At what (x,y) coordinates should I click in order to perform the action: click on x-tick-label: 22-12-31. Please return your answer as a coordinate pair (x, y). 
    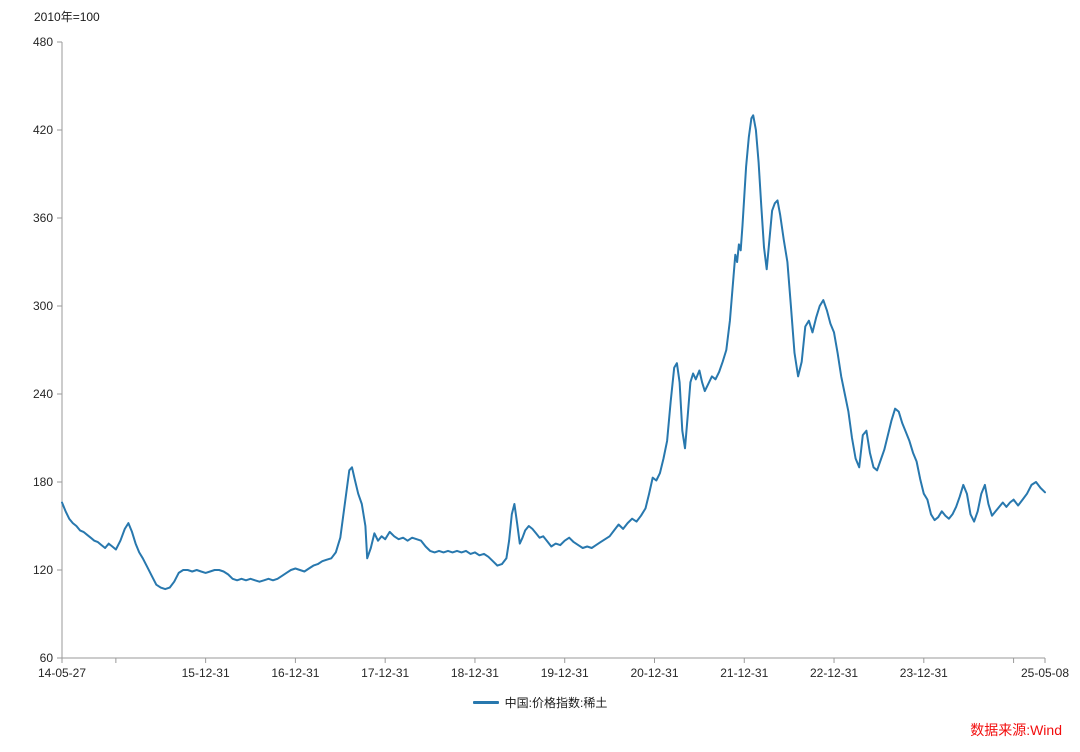
    Looking at the image, I should click on (834, 673).